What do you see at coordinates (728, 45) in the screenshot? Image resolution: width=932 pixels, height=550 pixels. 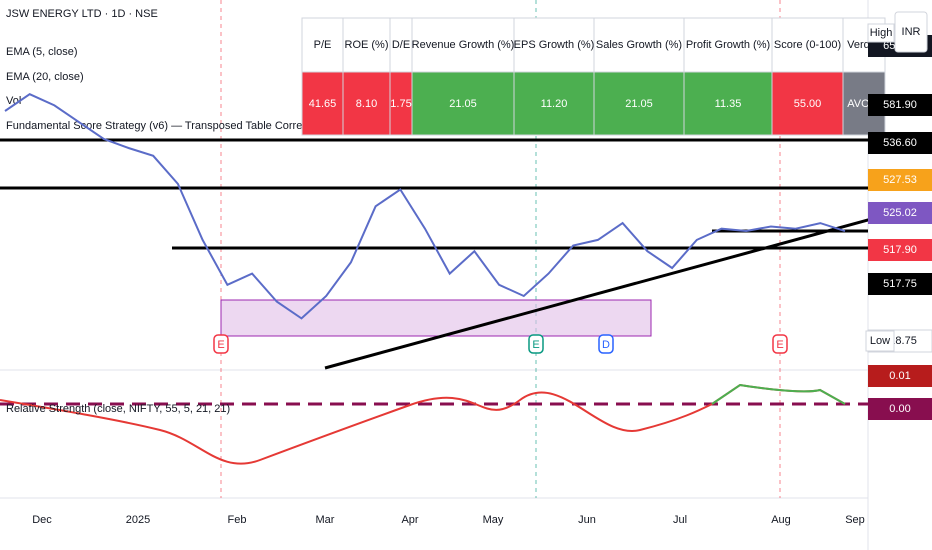 I see `table-header: Profit Growth (%)` at bounding box center [728, 45].